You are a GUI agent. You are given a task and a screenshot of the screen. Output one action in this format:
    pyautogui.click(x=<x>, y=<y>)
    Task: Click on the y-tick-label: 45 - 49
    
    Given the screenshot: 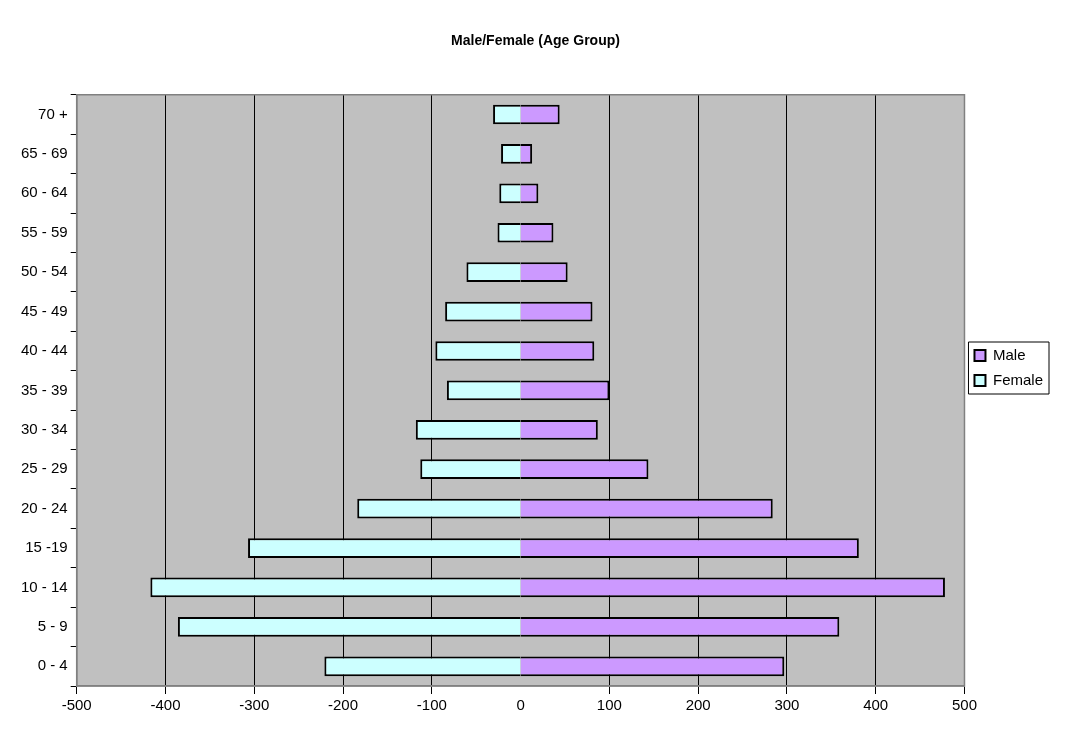 What is the action you would take?
    pyautogui.click(x=44, y=310)
    